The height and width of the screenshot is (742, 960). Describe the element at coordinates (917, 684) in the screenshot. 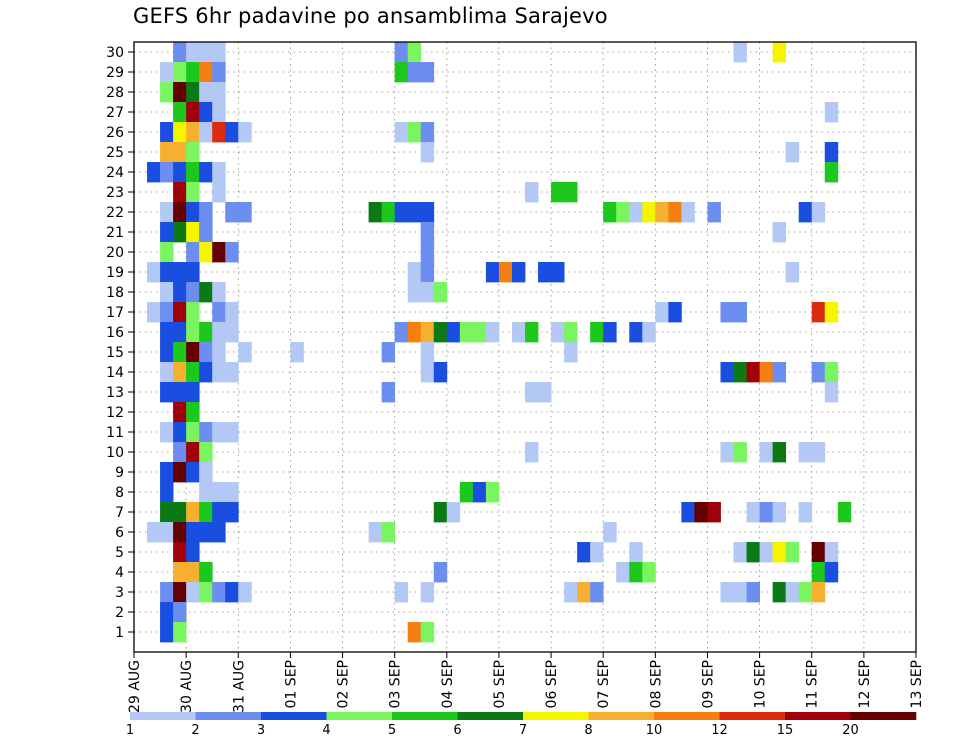

I see `x-tick-label: 13 SEP` at that location.